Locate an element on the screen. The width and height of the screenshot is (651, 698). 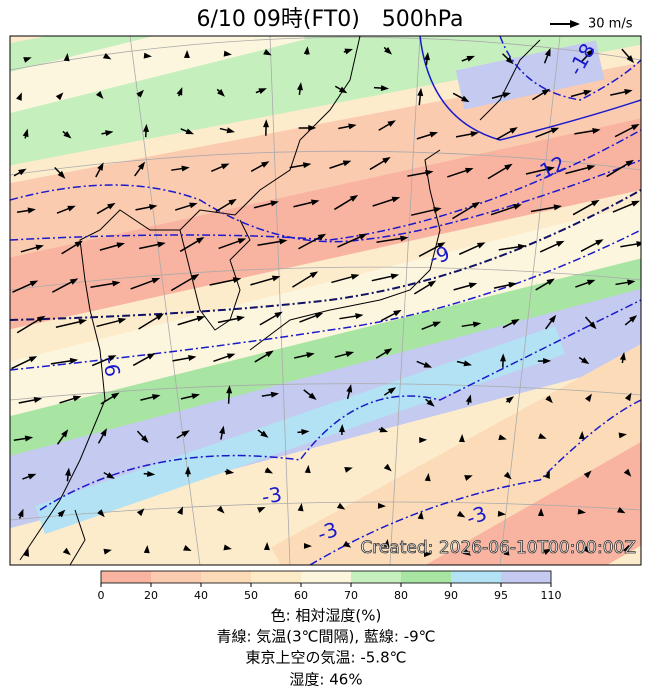
colorbar: 0 20 40 50 60 70 80 90 95 110 is located at coordinates (330, 586).